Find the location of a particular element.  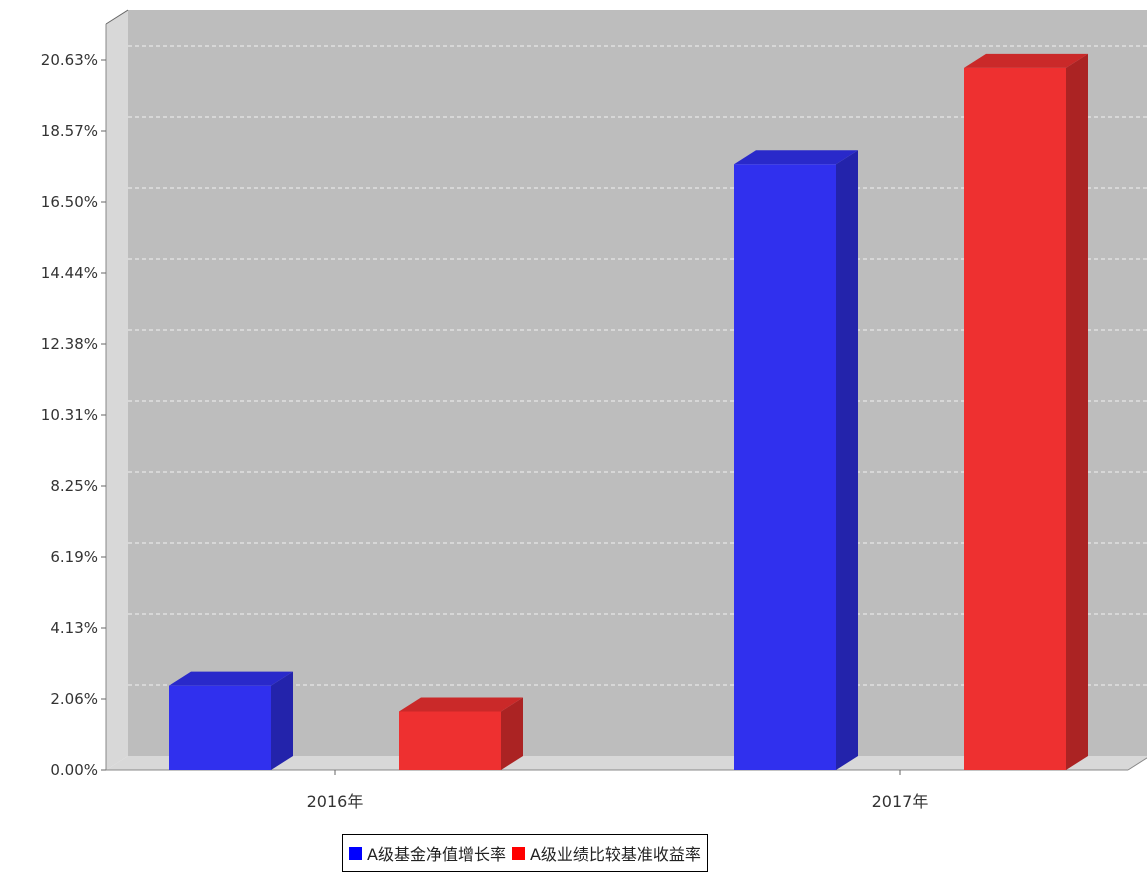

legend-item-series-2: A级业绩比较基准收益率 is located at coordinates (606, 853).